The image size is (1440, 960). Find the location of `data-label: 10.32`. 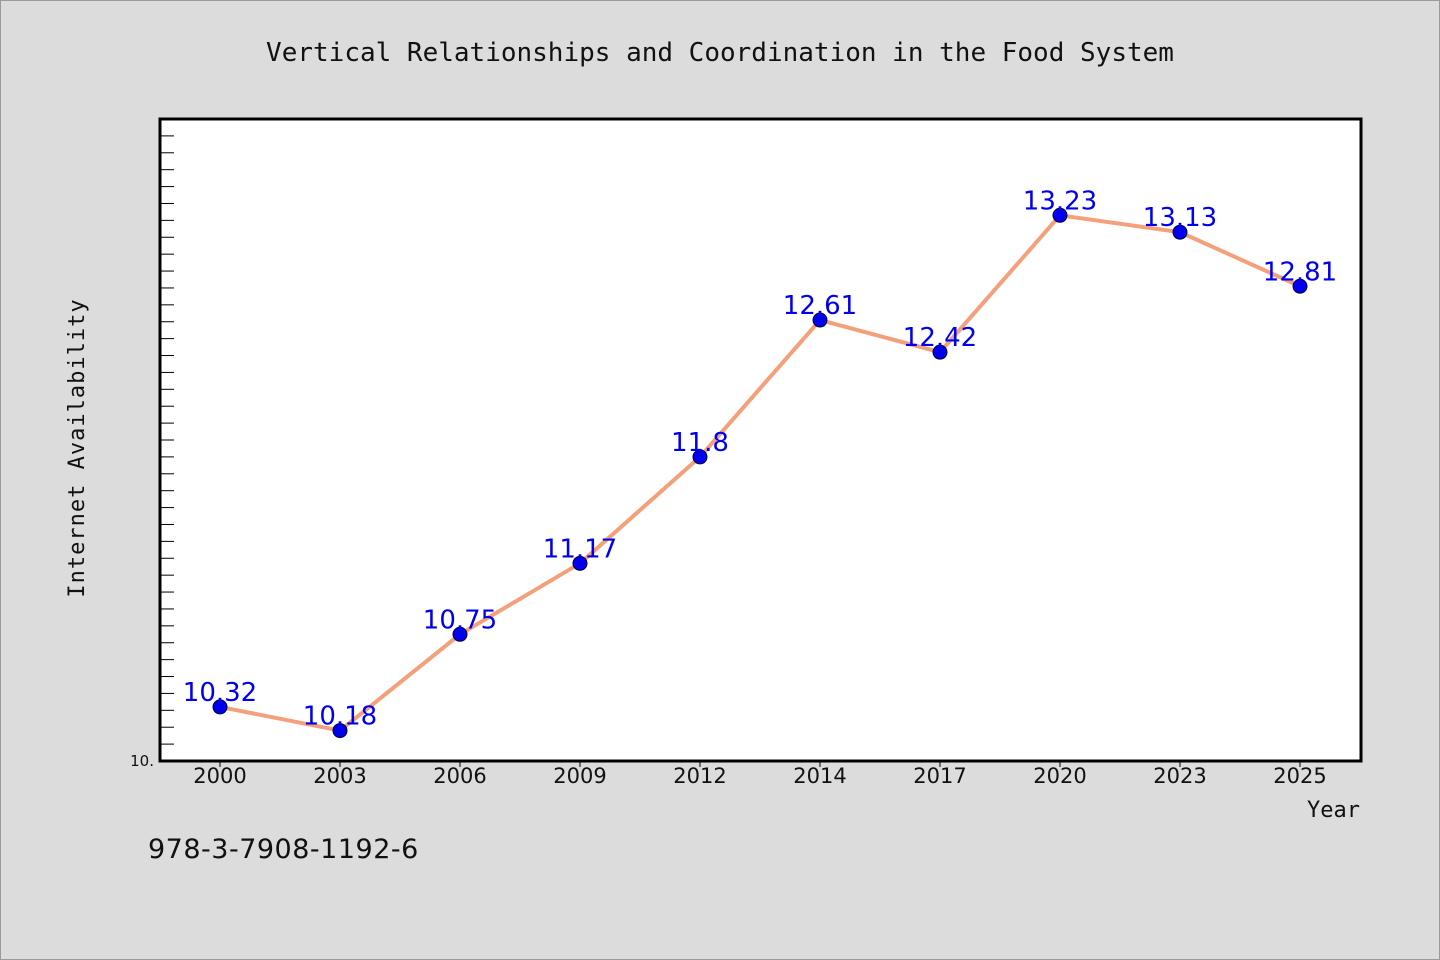

data-label: 10.32 is located at coordinates (220, 693).